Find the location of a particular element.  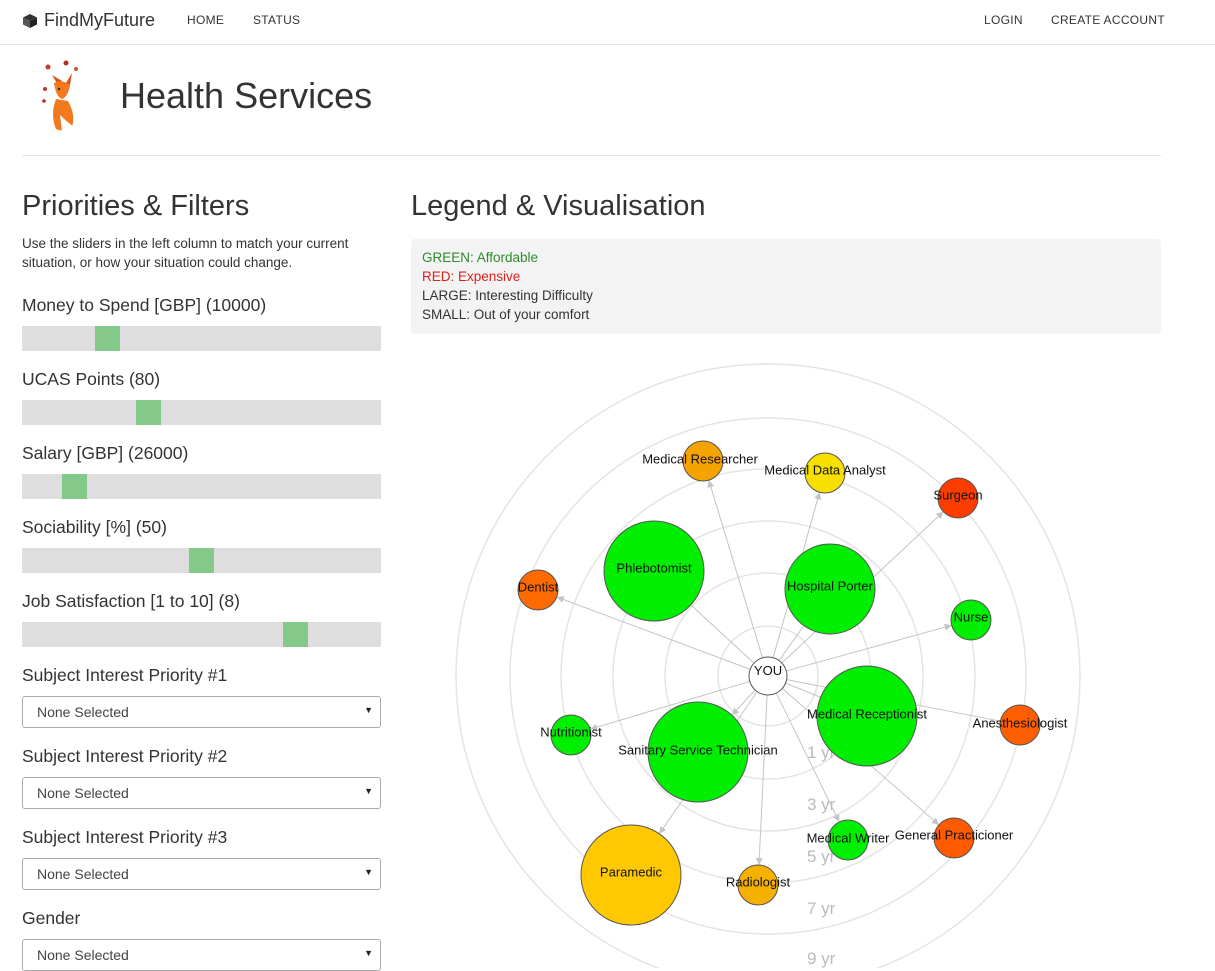

ucas-slider-label: UCAS Points (80) is located at coordinates (91, 379).